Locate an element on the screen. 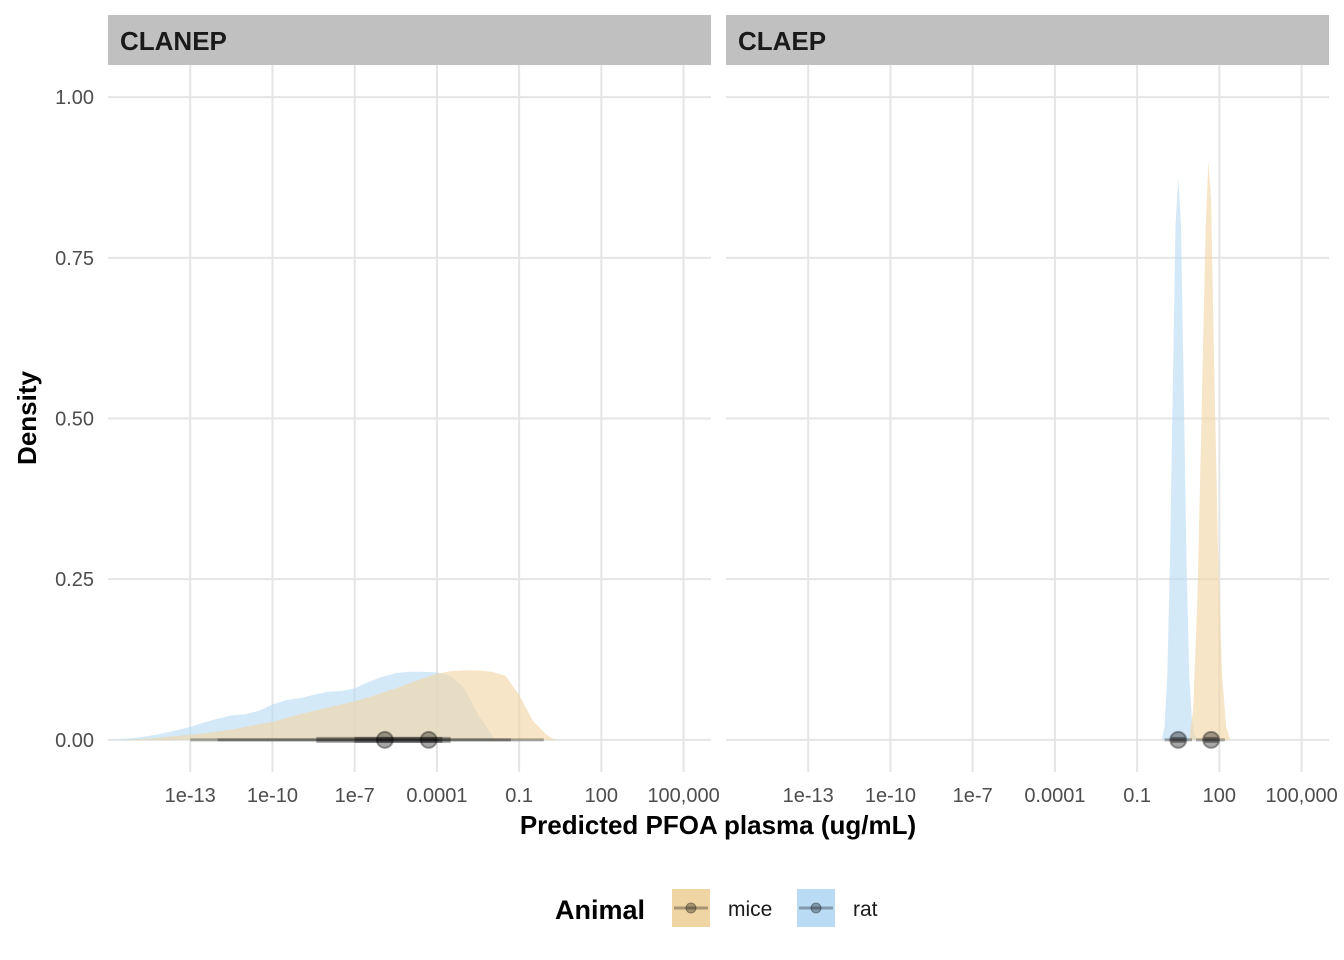 The height and width of the screenshot is (960, 1344). legend-item-rat: rat is located at coordinates (837, 908).